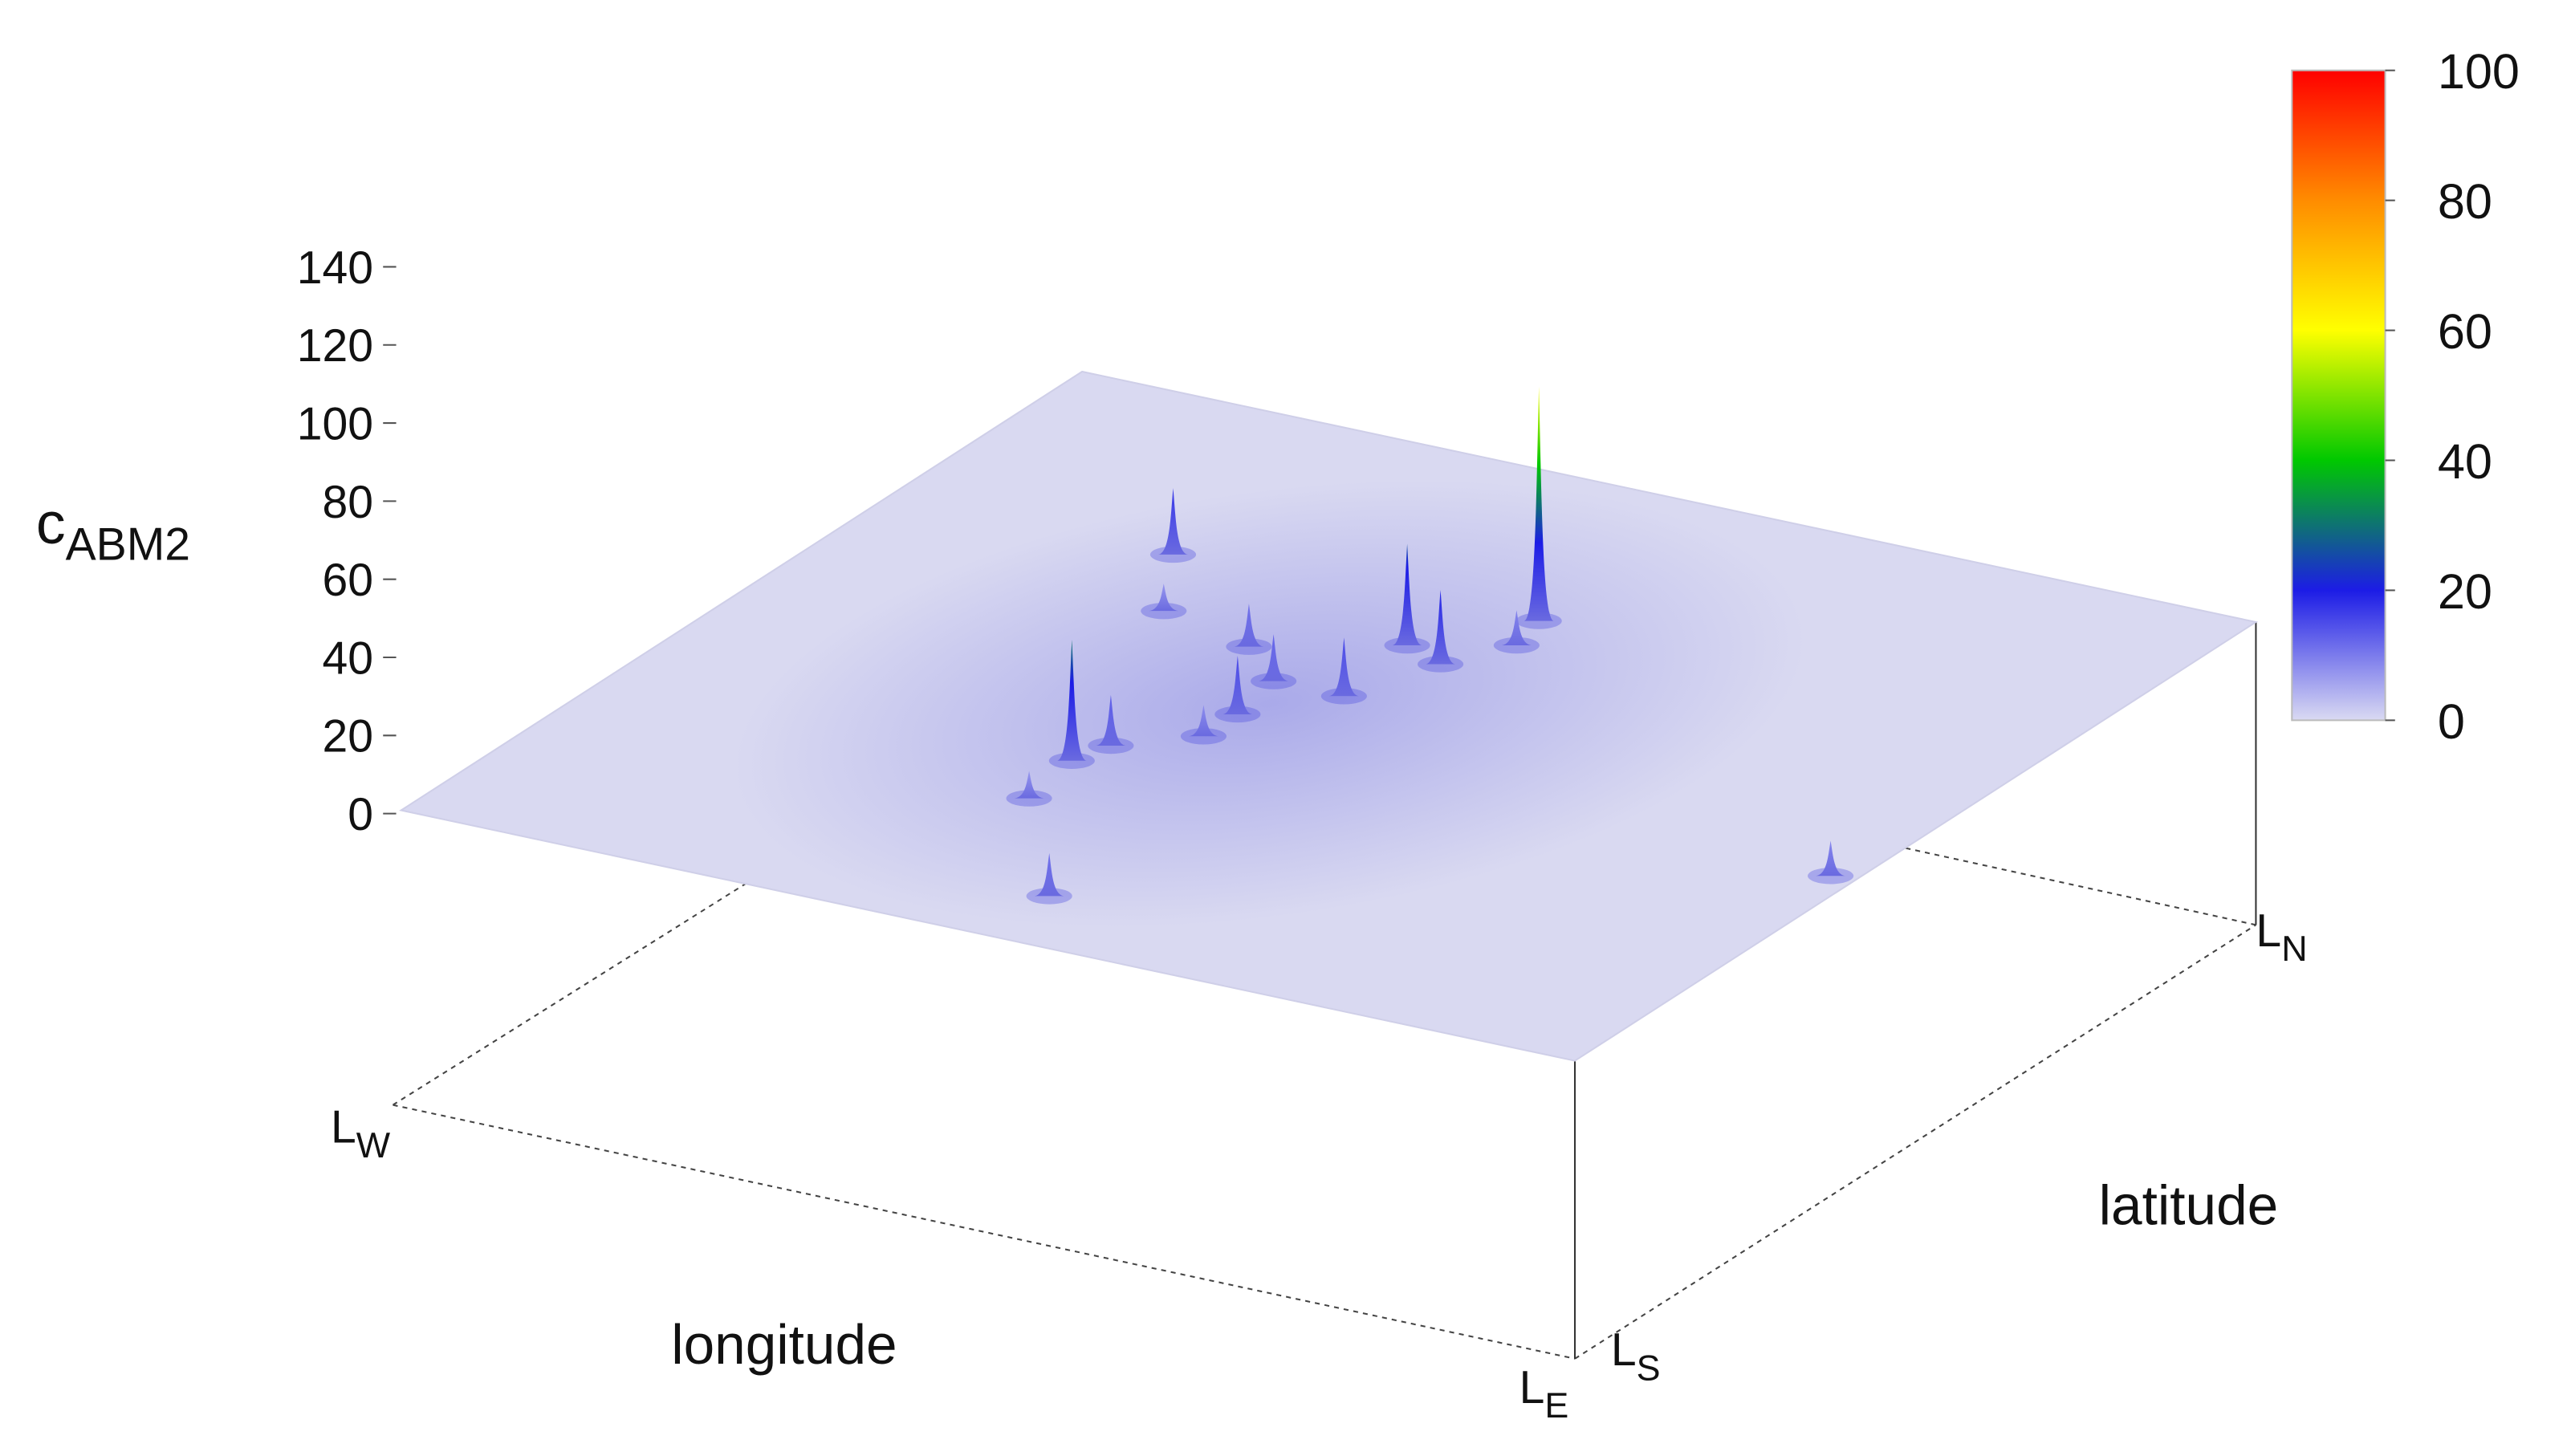 The width and height of the screenshot is (2567, 1456). I want to click on axes: 0 20 40 60 80 100 120 140, so click(347, 541).